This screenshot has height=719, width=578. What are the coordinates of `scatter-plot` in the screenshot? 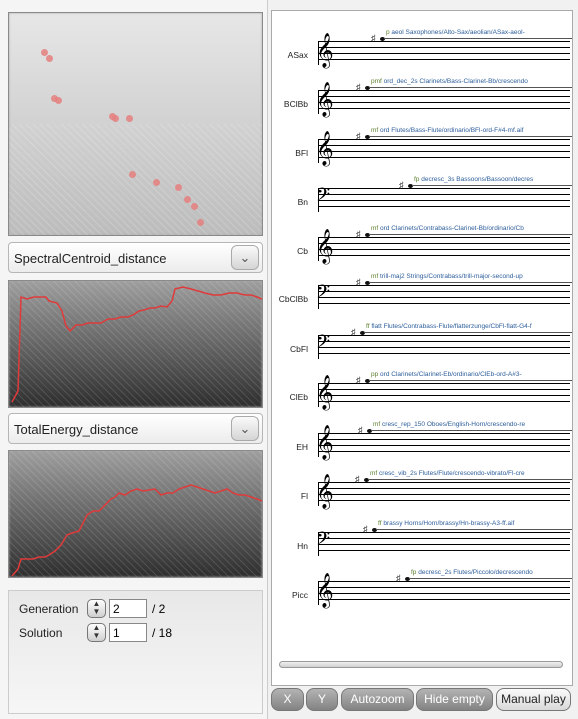 It's located at (135, 124).